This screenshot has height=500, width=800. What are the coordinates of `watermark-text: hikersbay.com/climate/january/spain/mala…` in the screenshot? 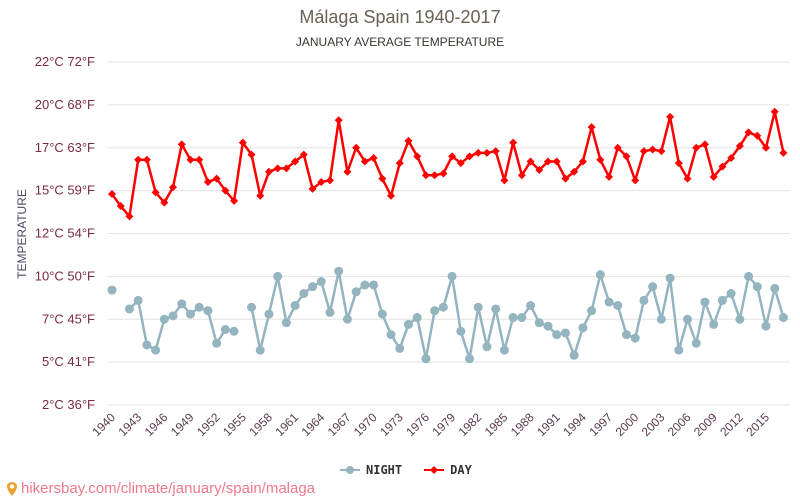 It's located at (168, 488).